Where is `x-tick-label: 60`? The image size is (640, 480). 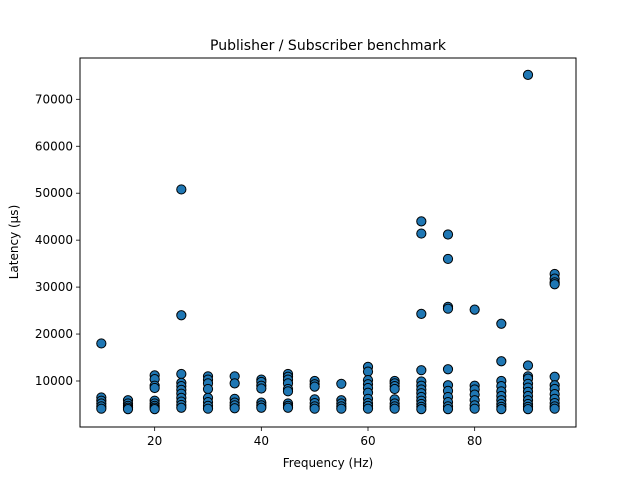
x-tick-label: 60 is located at coordinates (367, 441).